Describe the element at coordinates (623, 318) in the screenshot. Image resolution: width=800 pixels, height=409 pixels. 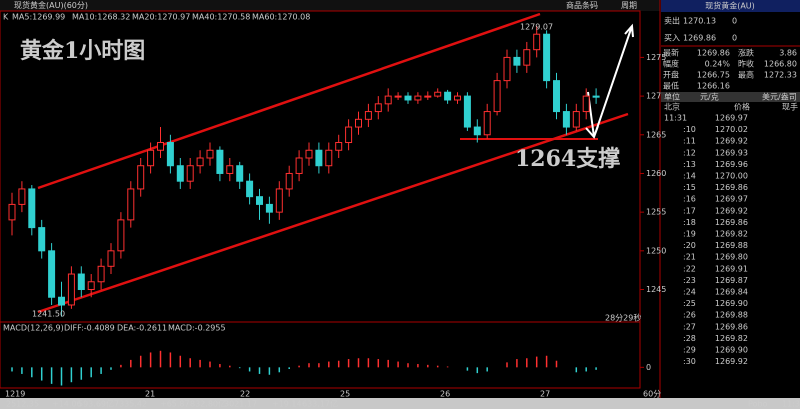
I see `countdown: 28分29秒` at that location.